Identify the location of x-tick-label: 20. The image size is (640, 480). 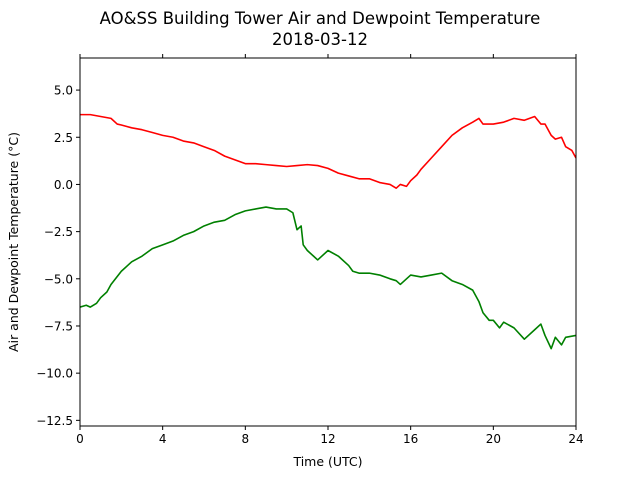
(493, 439).